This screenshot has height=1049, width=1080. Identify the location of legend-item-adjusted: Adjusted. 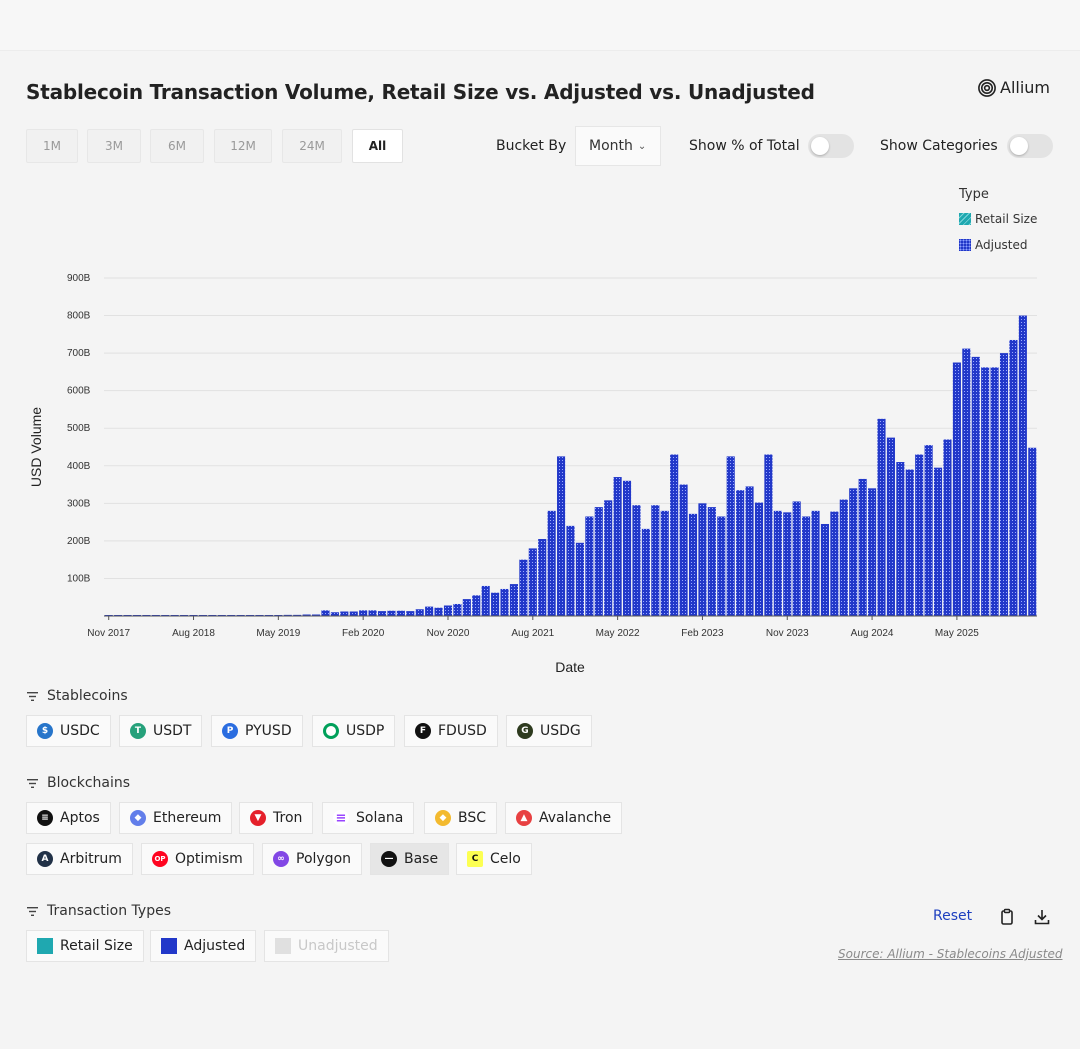
(993, 245).